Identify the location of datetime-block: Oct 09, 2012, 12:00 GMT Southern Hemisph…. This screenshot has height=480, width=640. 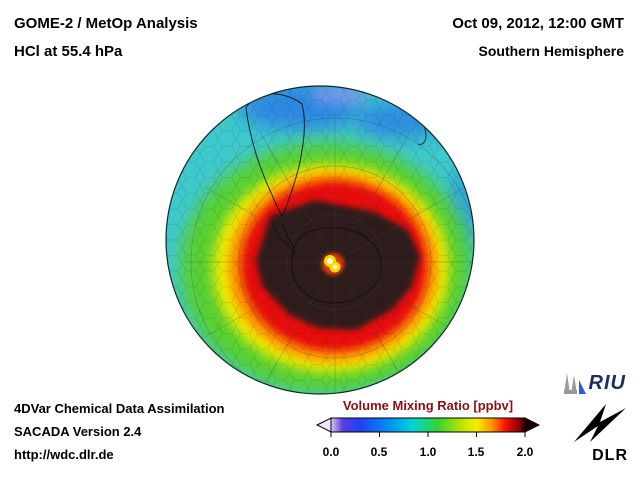
(538, 37).